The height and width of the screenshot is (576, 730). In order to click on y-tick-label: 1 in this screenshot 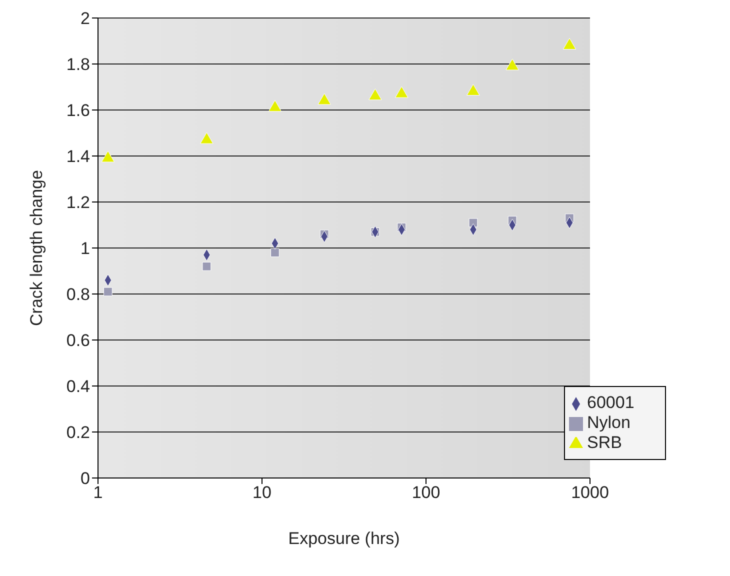, I will do `click(85, 248)`.